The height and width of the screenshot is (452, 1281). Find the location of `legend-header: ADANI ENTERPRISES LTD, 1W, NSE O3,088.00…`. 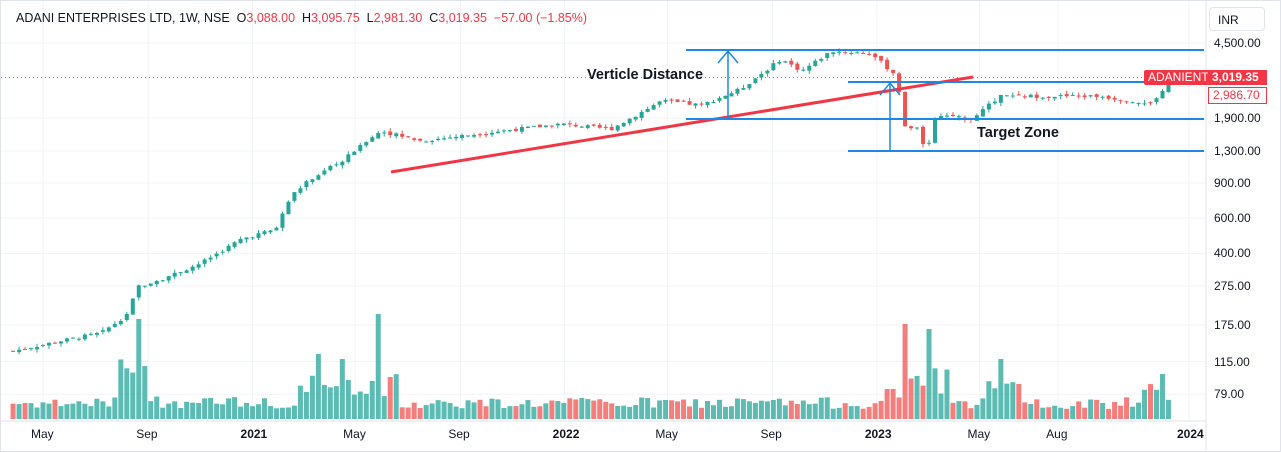

legend-header: ADANI ENTERPRISES LTD, 1W, NSE O3,088.00… is located at coordinates (301, 18).